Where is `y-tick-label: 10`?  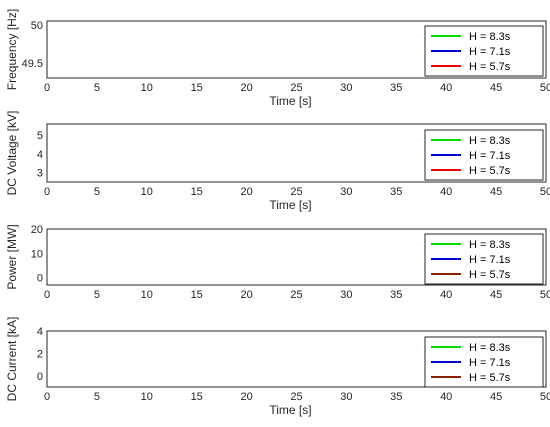 y-tick-label: 10 is located at coordinates (37, 254).